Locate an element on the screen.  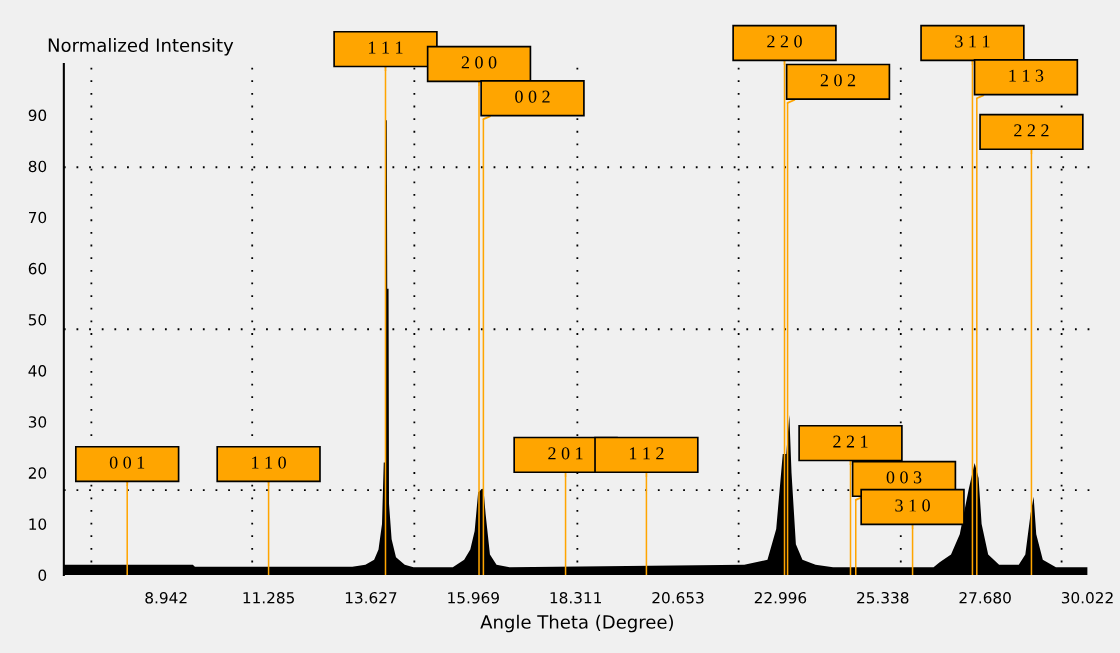
annotation: 3 1 0 is located at coordinates (912, 505).